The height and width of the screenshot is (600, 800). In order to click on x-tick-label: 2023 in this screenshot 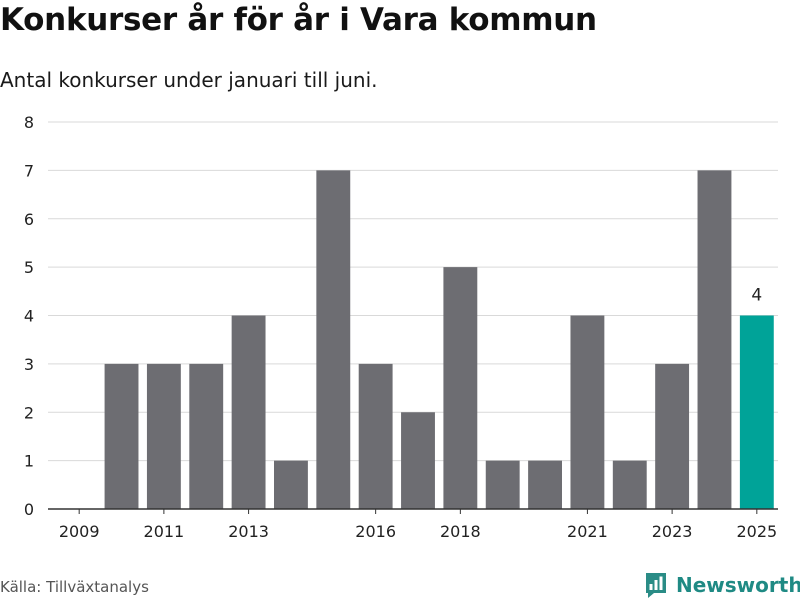, I will do `click(672, 531)`.